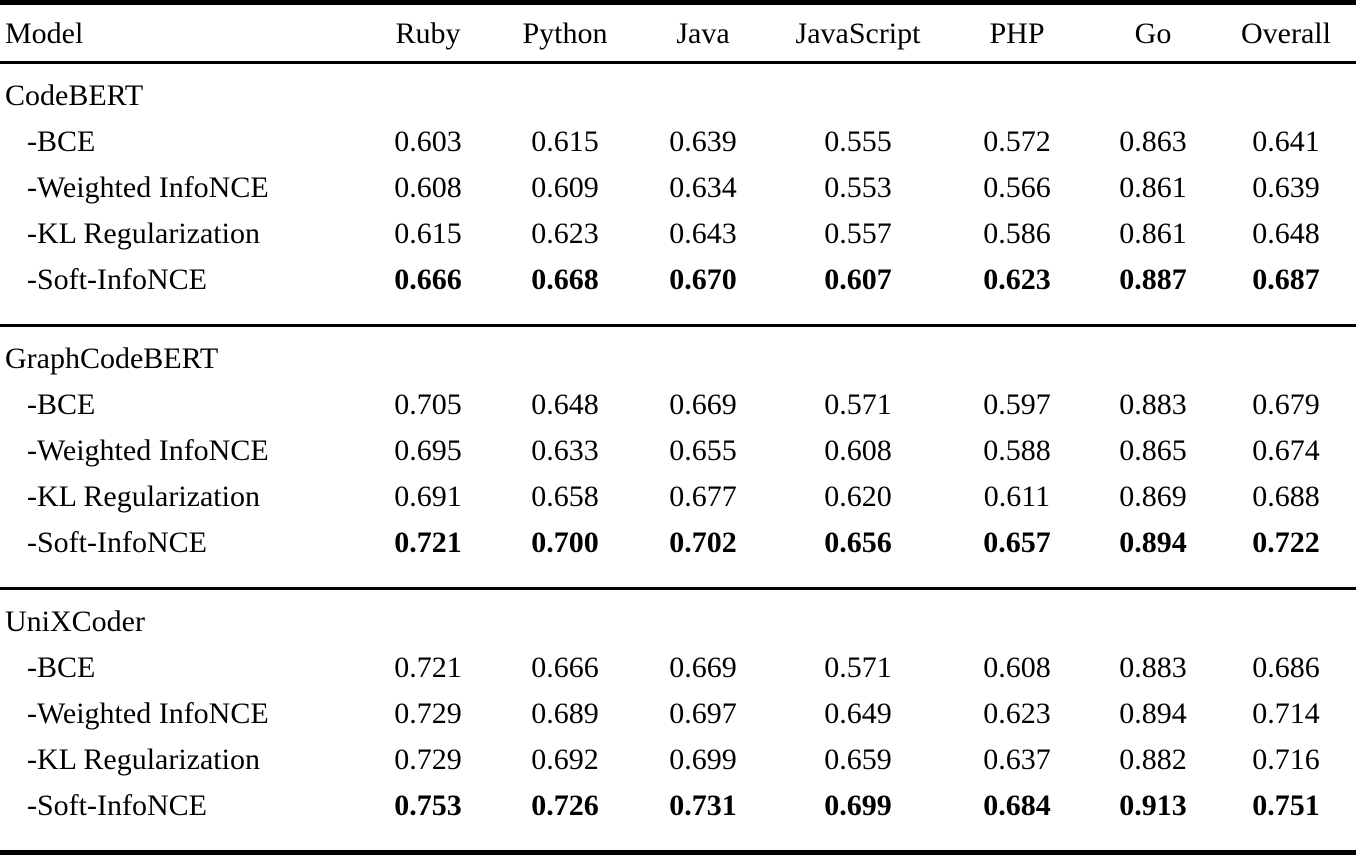 Image resolution: width=1356 pixels, height=855 pixels. Describe the element at coordinates (565, 542) in the screenshot. I see `metric-cell: 0.700` at that location.